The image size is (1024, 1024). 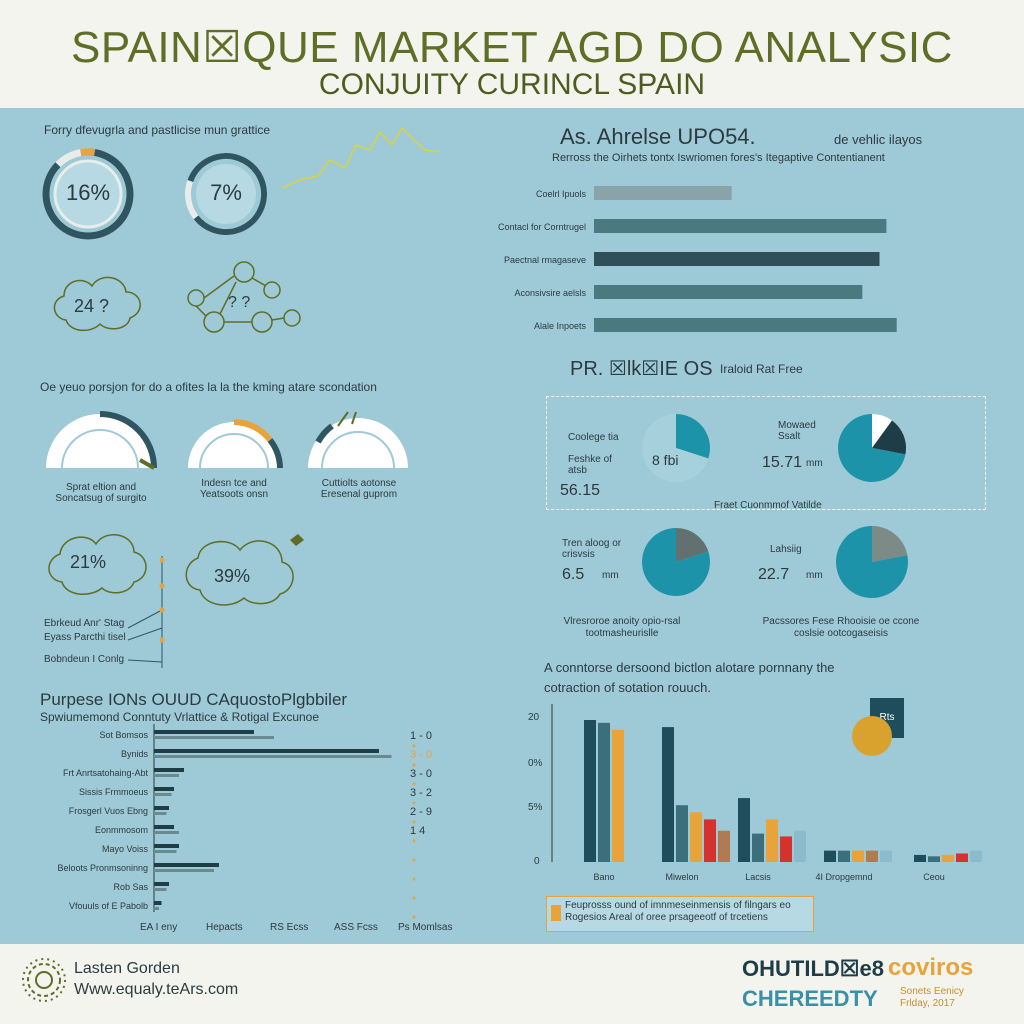 I want to click on right-mid-title-extra: Iraloid Rat Free, so click(x=761, y=369).